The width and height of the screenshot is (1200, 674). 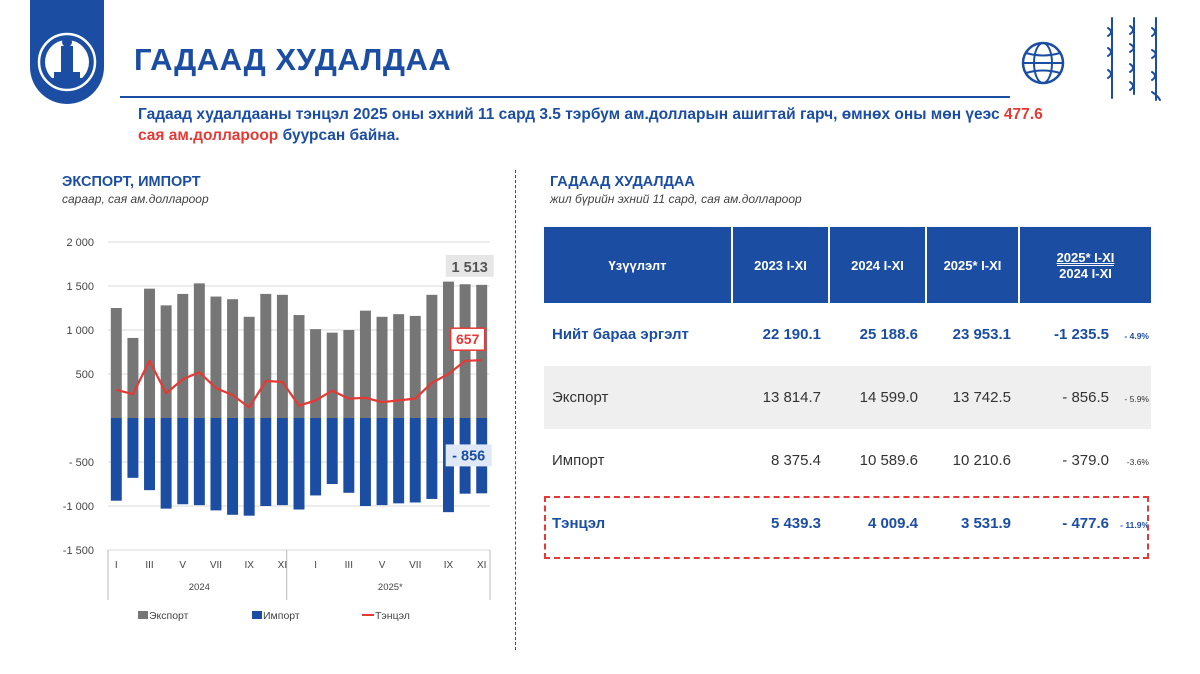 I want to click on y-tick-label: - 500, so click(x=81, y=463).